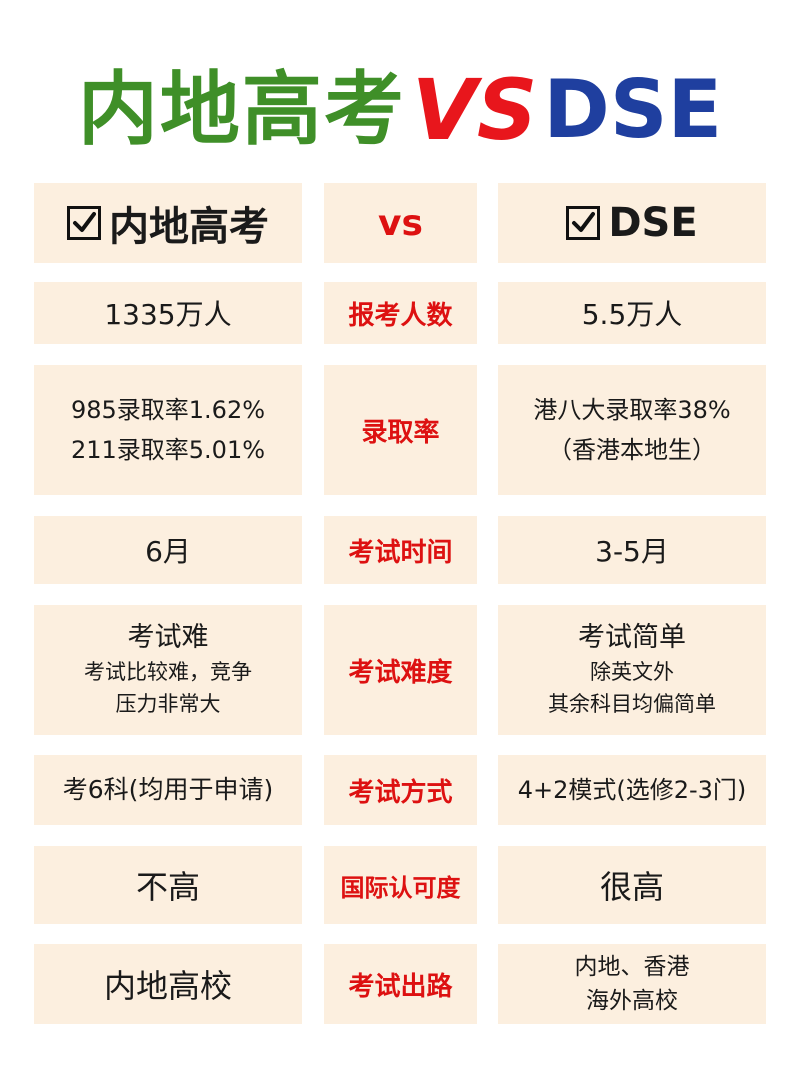 The height and width of the screenshot is (1067, 800). I want to click on row-admission-mid: 录取率, so click(400, 430).